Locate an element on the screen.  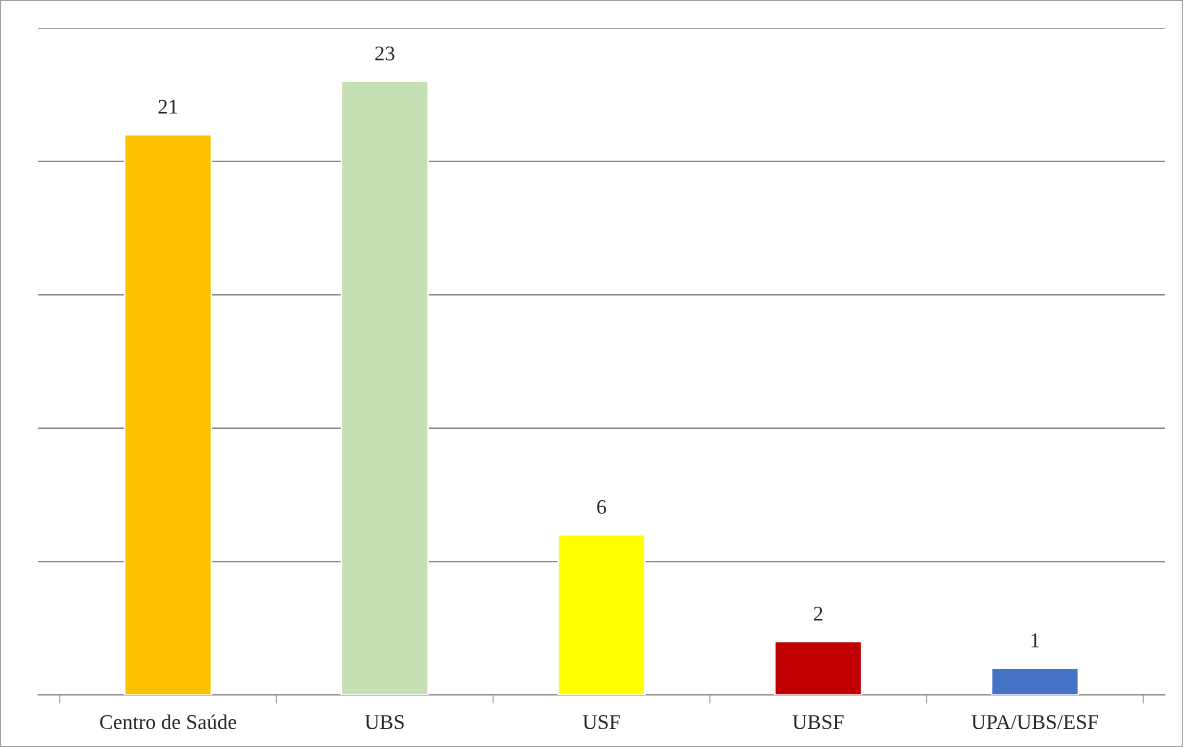
x-tick-label: UBS is located at coordinates (384, 722).